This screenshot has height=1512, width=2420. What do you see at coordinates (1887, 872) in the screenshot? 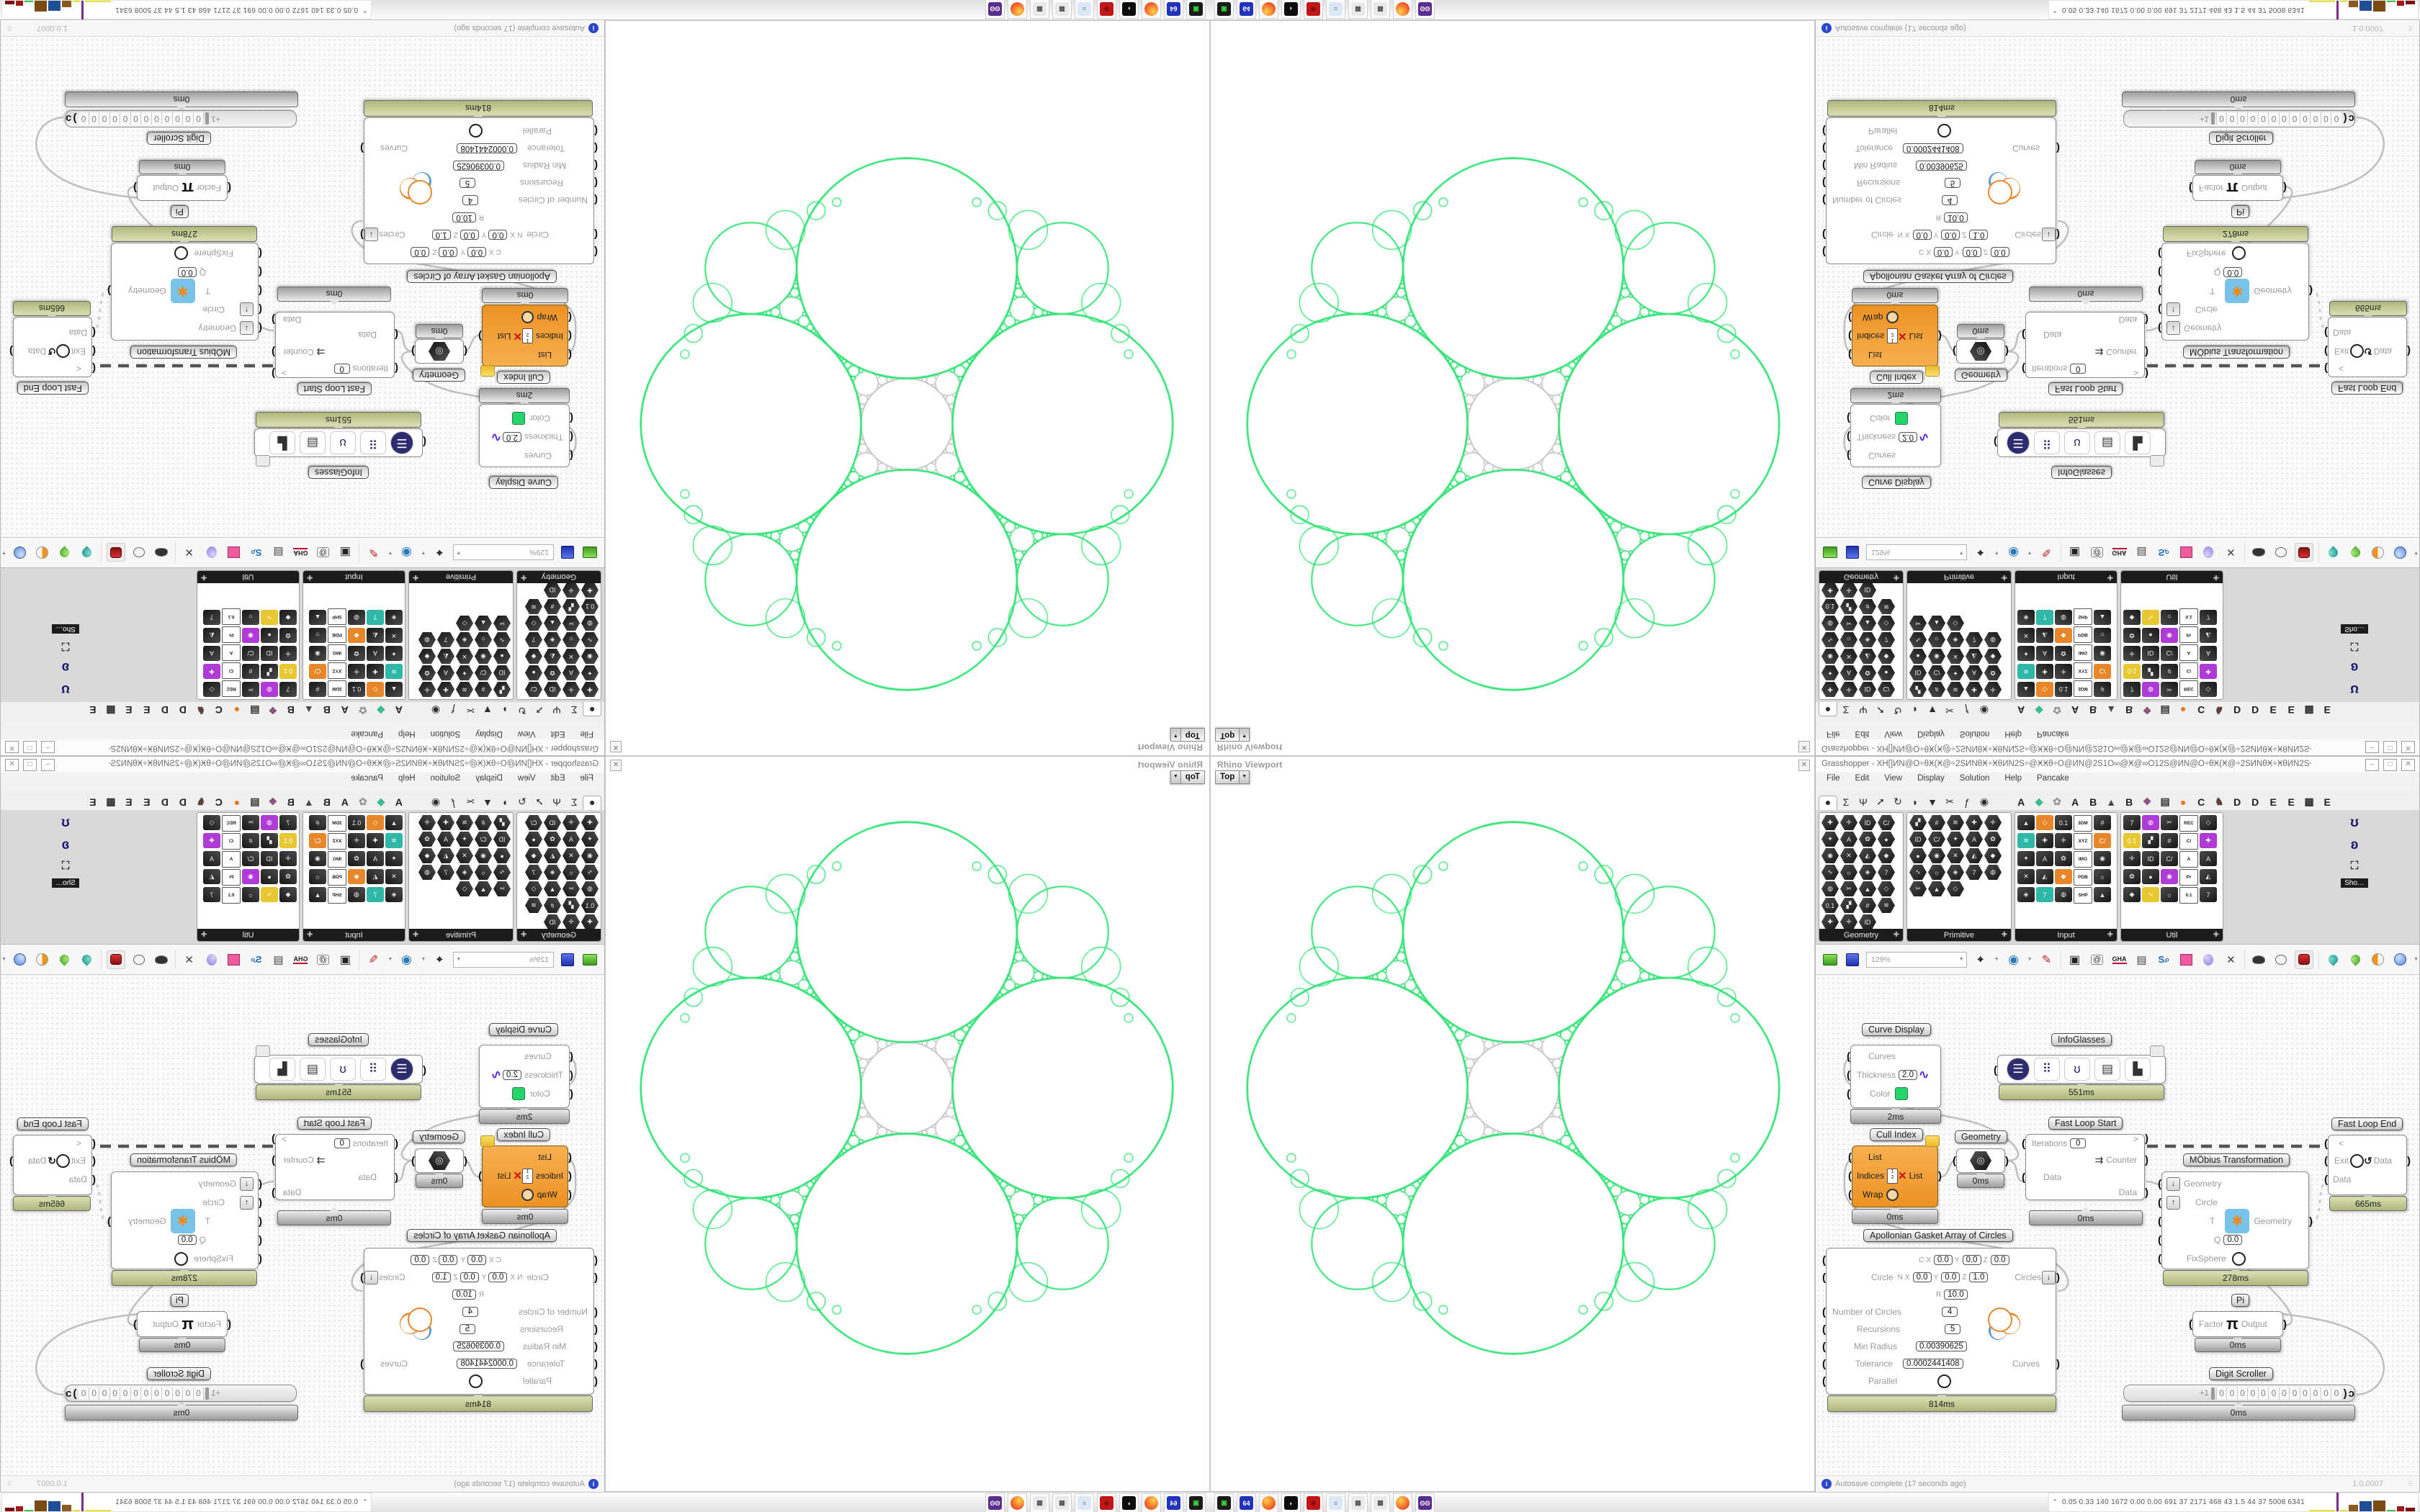
I see `component-icon: 7` at bounding box center [1887, 872].